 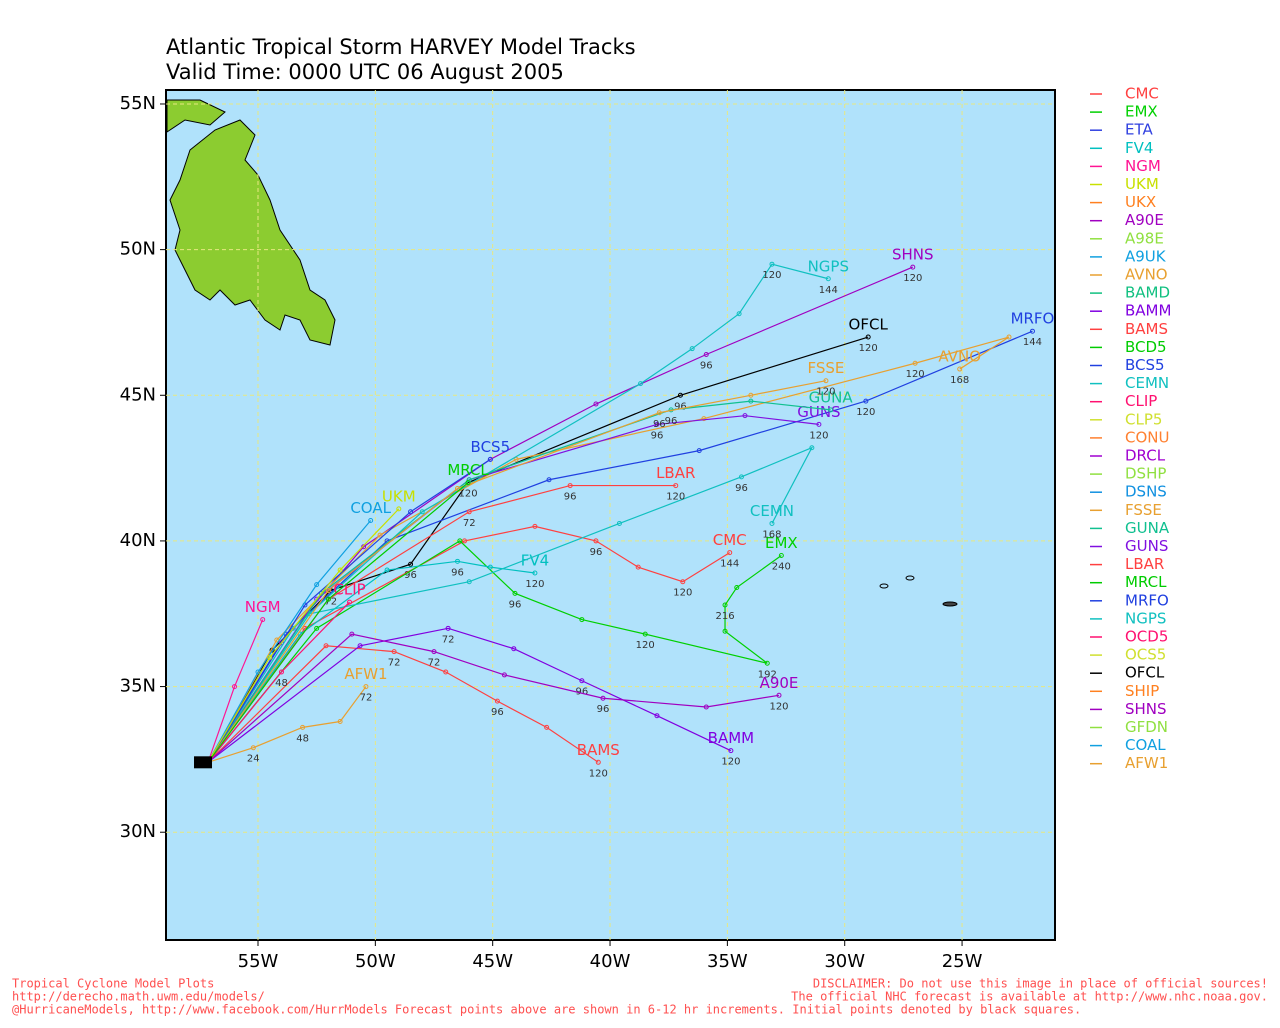 What do you see at coordinates (779, 683) in the screenshot?
I see `track-label: A90E` at bounding box center [779, 683].